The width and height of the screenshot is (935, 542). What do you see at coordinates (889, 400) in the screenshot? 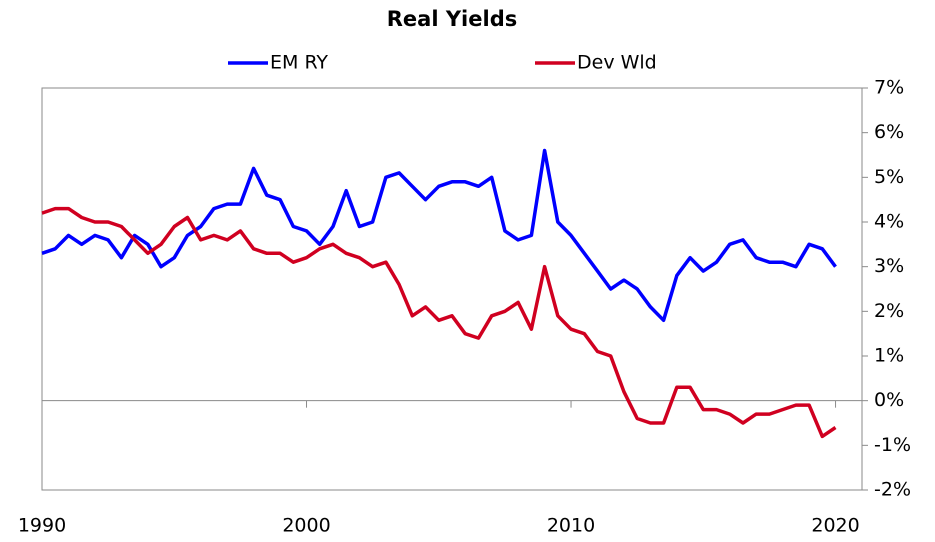
I see `y-tick-label: 0%` at bounding box center [889, 400].